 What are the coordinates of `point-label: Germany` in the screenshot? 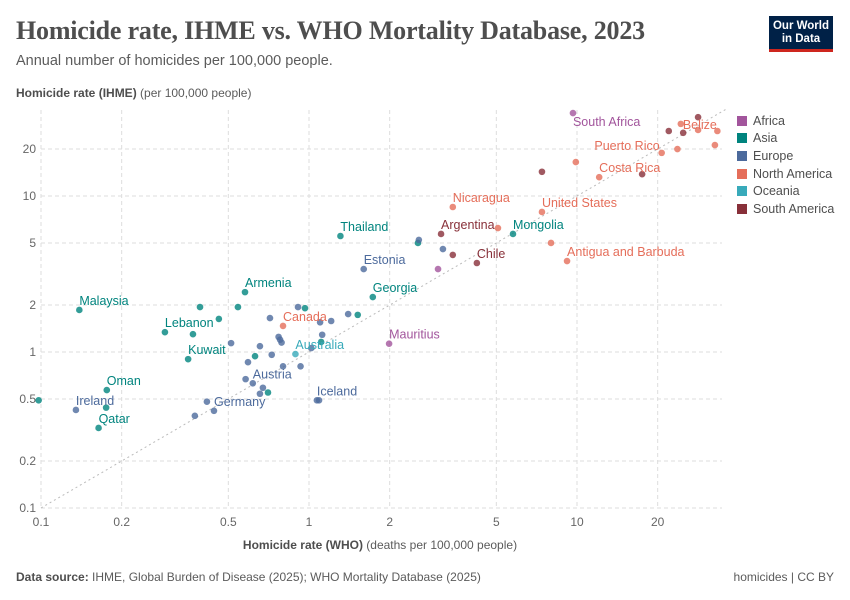 It's located at (240, 402).